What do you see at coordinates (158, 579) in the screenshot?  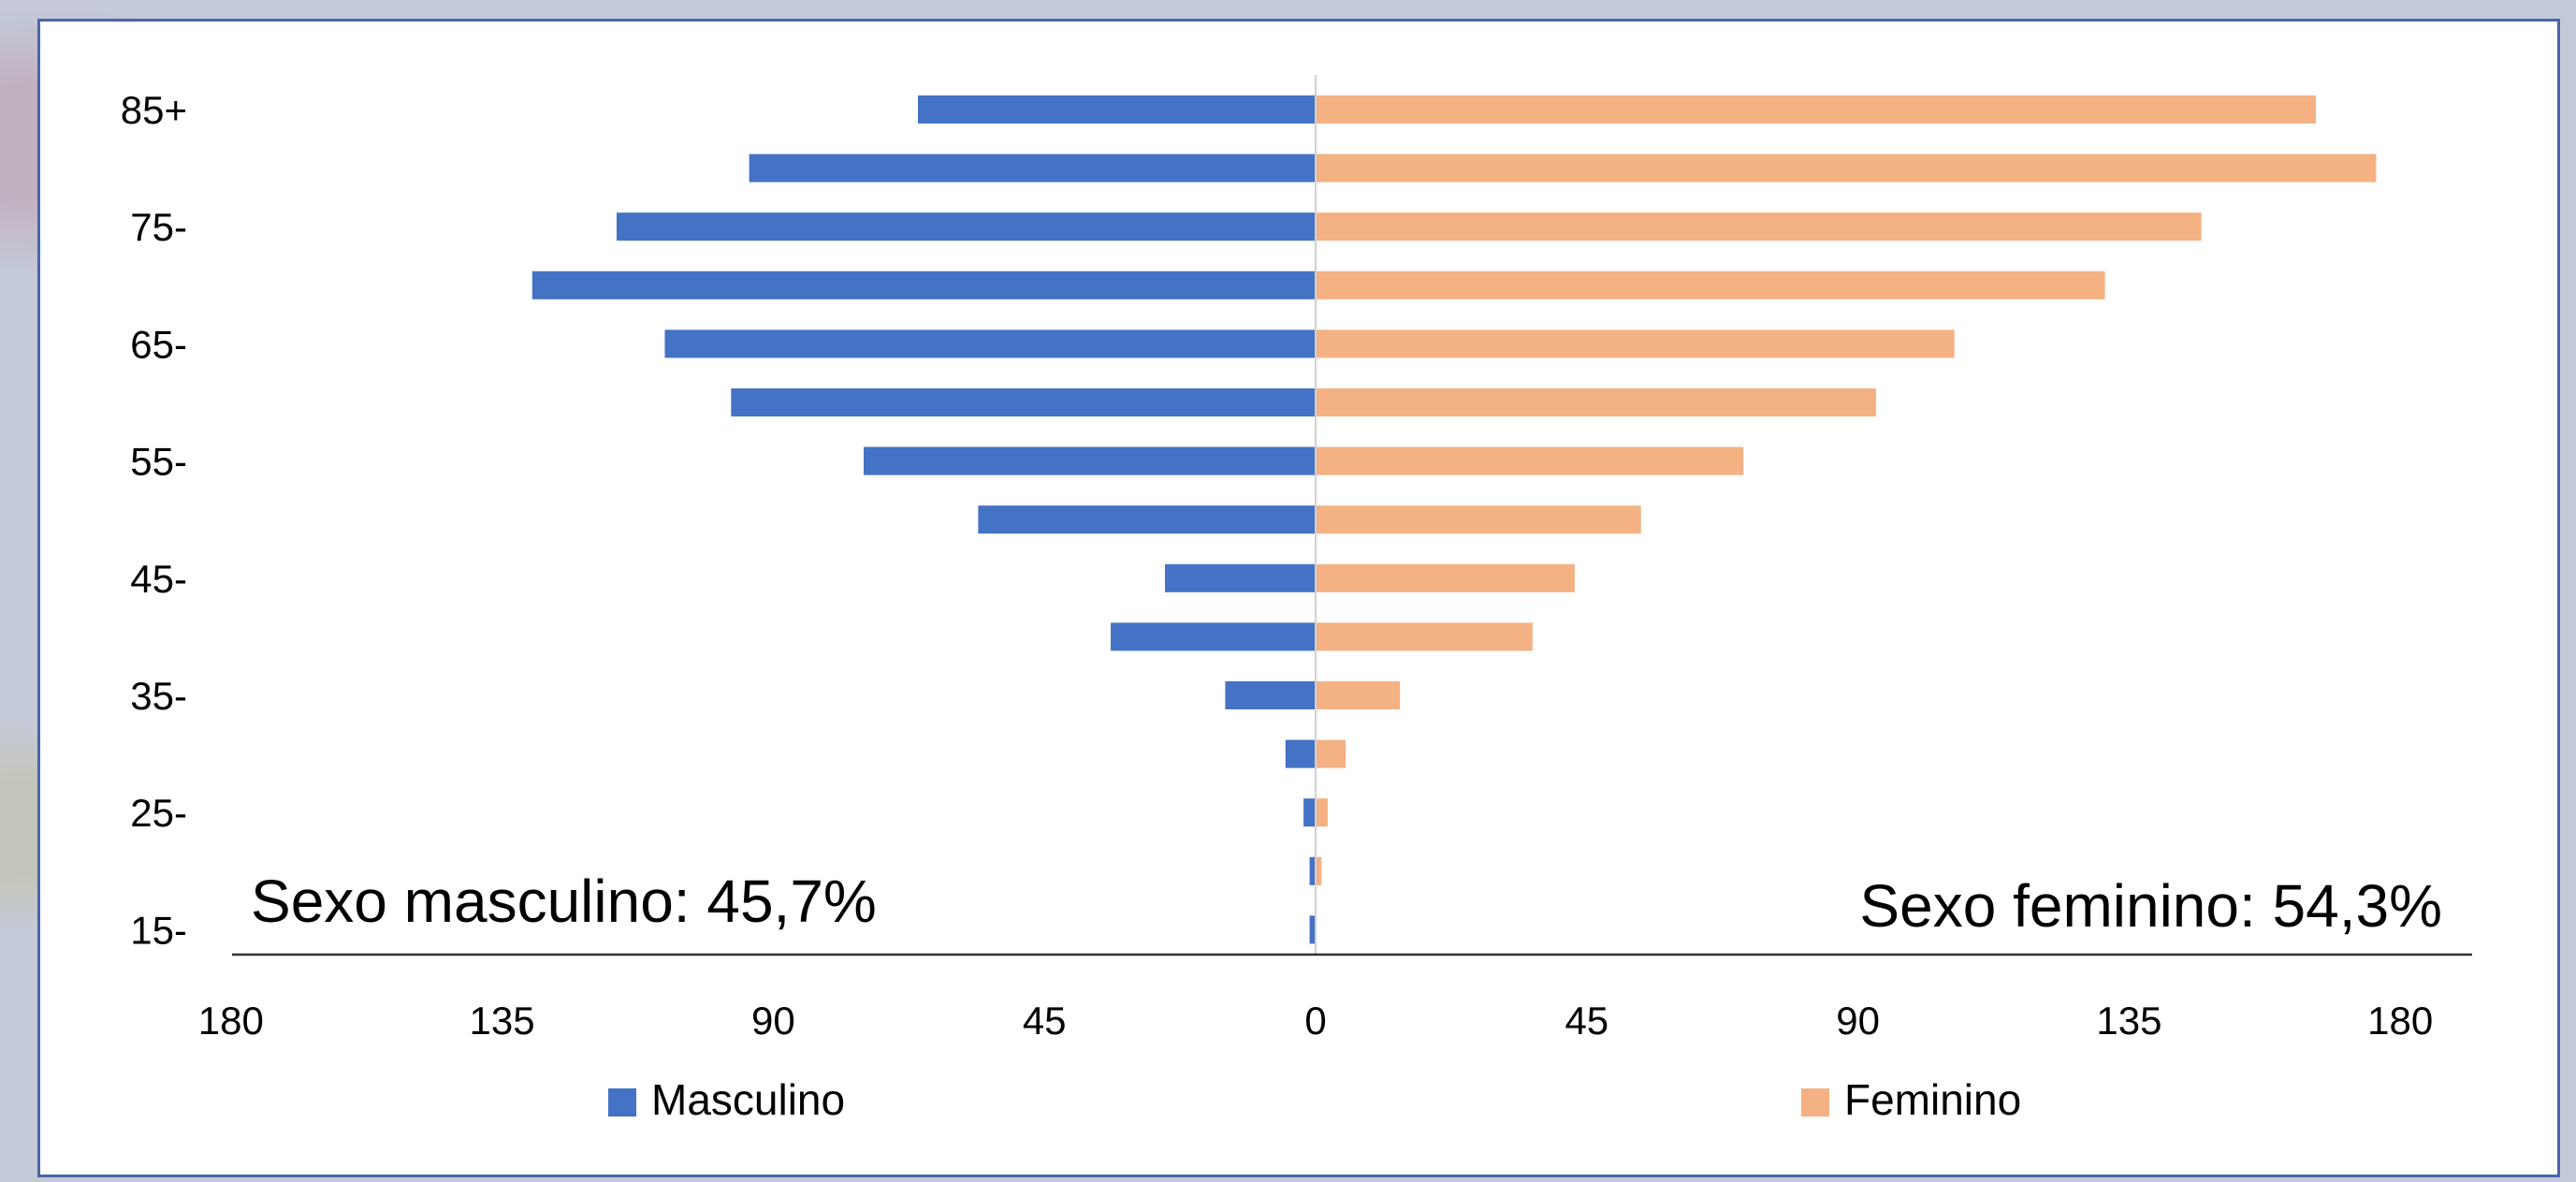 I see `y-tick-label: 45-` at bounding box center [158, 579].